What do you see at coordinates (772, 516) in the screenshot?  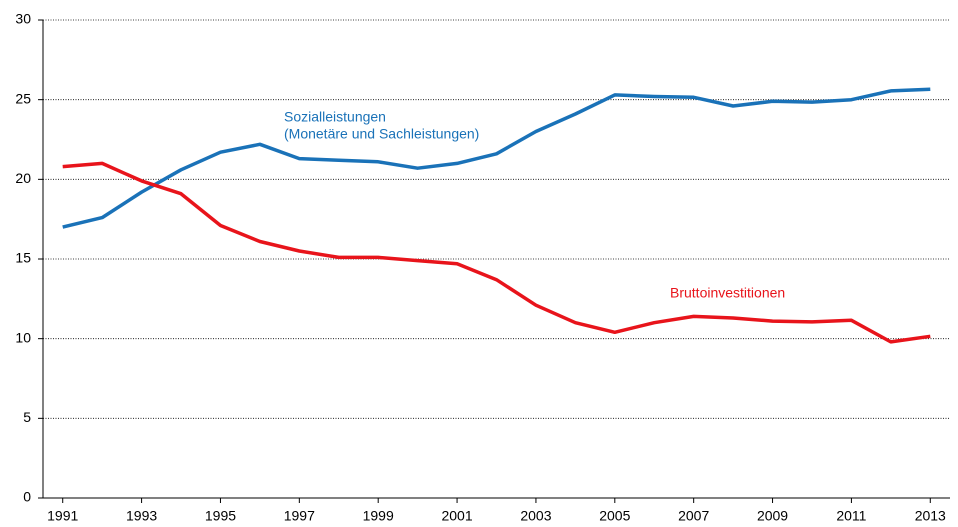 I see `x-tick-label: 2009` at bounding box center [772, 516].